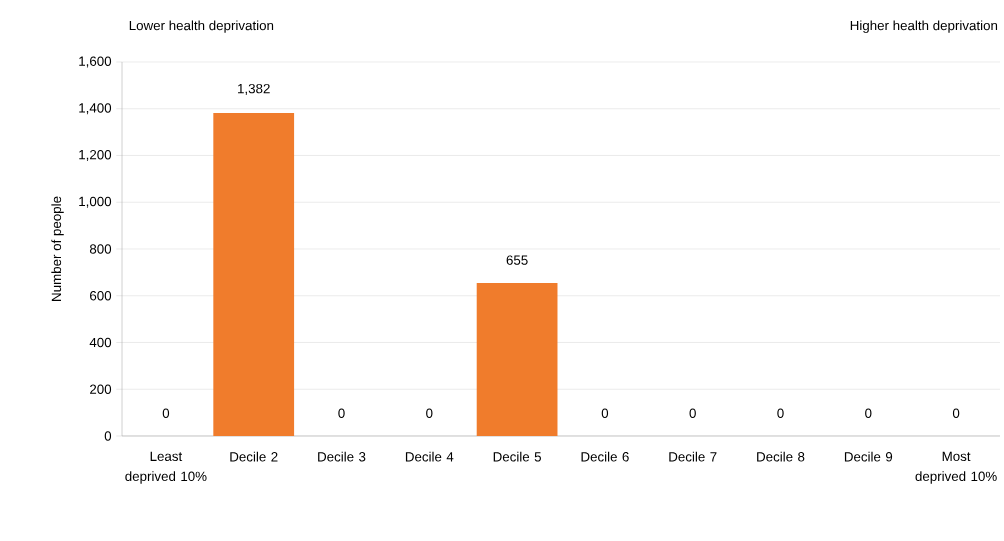  I want to click on x-tick-label: Decile 2, so click(254, 456).